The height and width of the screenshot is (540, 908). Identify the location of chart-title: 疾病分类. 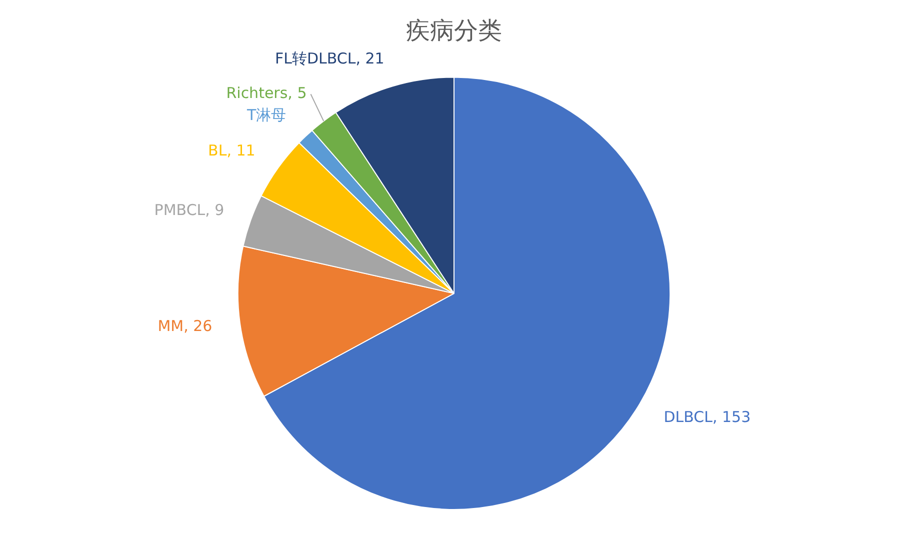
(454, 30).